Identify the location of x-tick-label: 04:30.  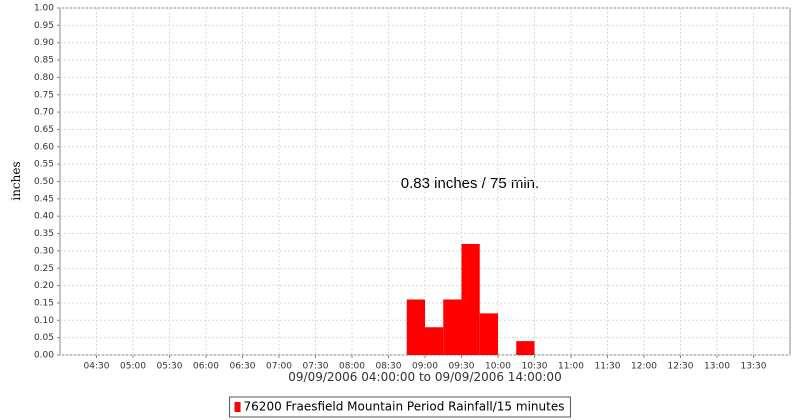
(97, 367).